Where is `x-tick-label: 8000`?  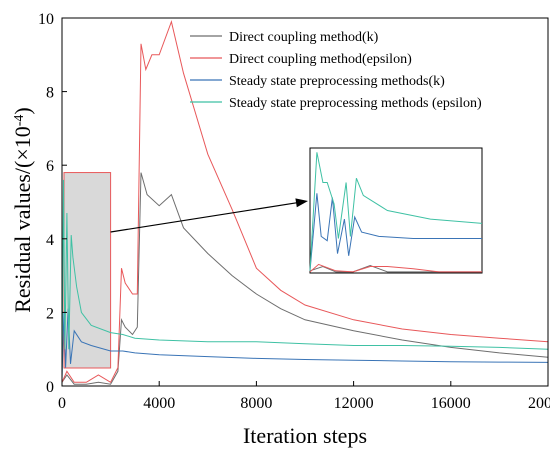 x-tick-label: 8000 is located at coordinates (256, 403).